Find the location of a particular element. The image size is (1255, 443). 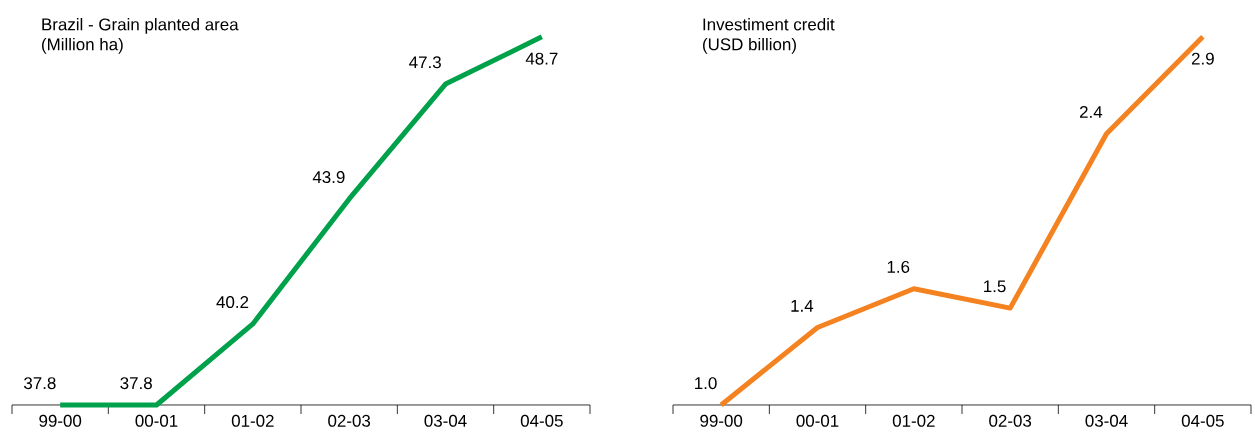

data-label: 1.0 is located at coordinates (706, 383).